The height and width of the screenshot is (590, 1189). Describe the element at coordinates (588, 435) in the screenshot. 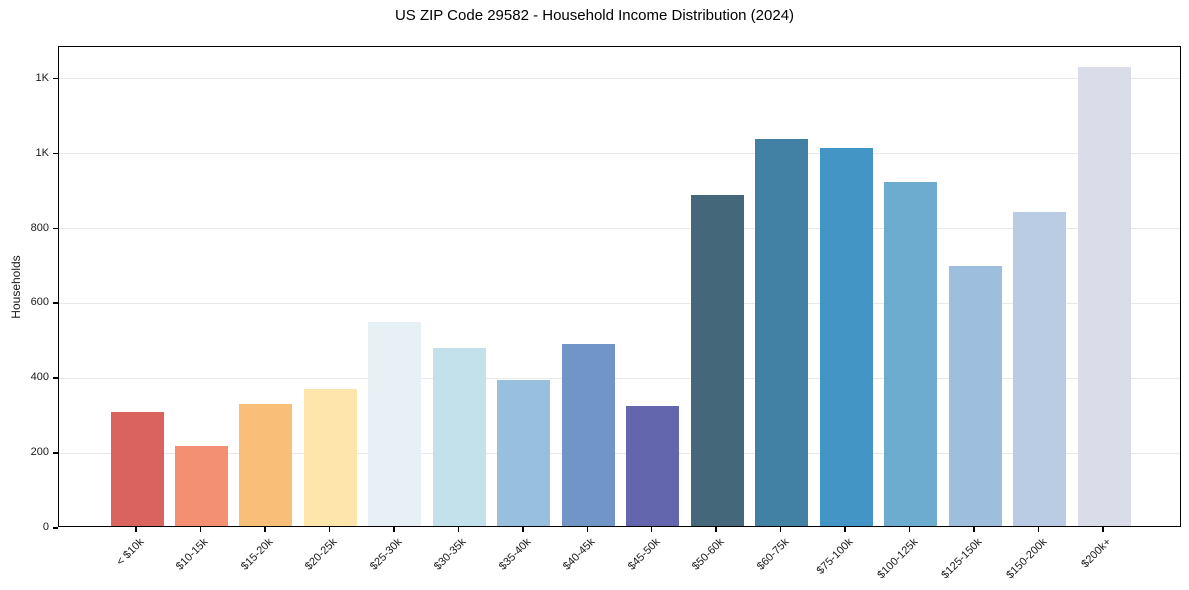

I see `bar-40-45k` at that location.